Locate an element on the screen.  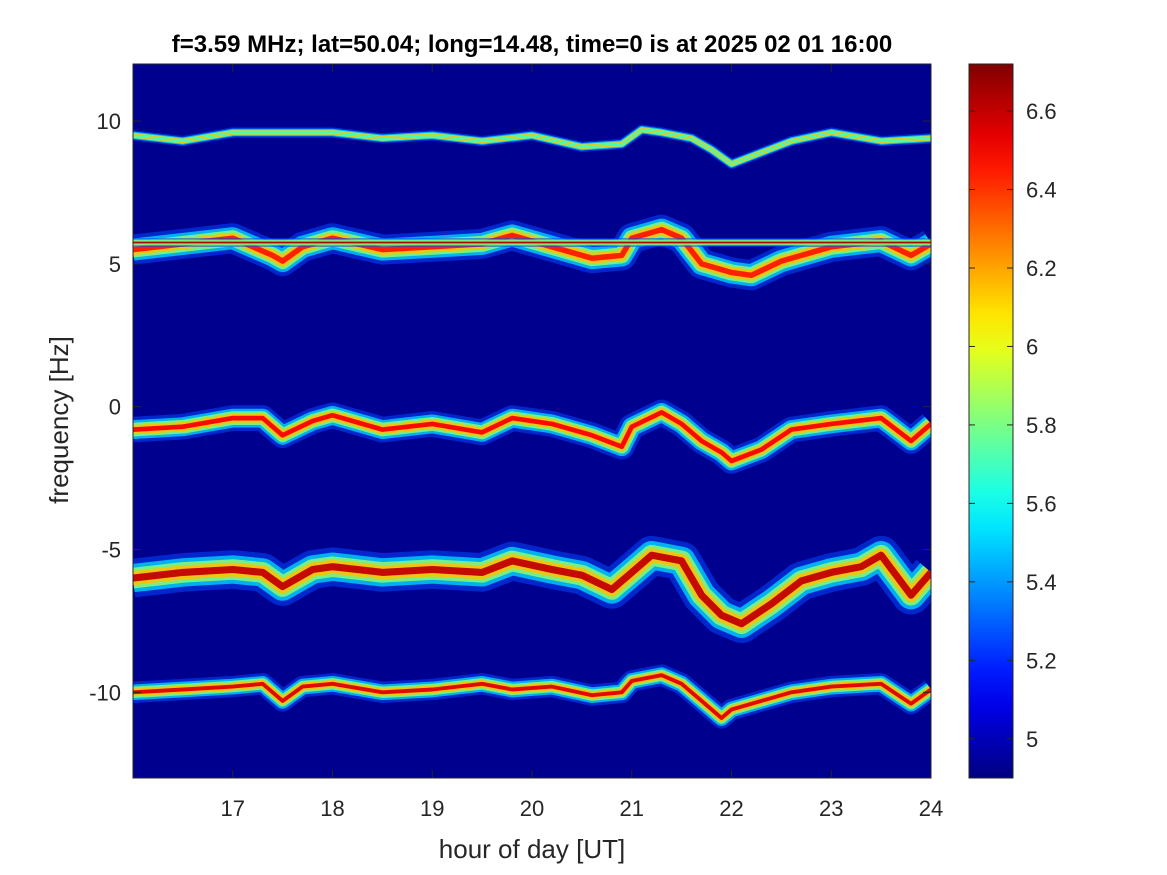
y-tick-label: 0 is located at coordinates (115, 407).